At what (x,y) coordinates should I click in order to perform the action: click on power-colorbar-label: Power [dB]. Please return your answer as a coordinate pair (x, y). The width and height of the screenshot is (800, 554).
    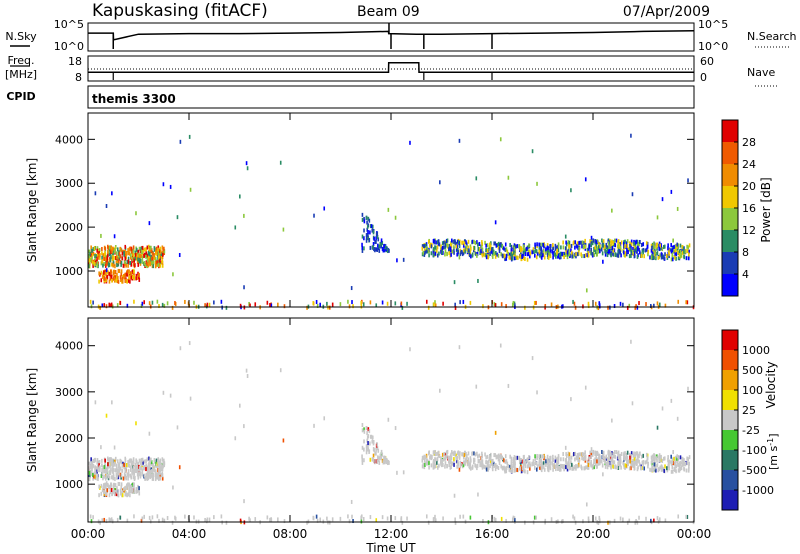
    Looking at the image, I should click on (766, 209).